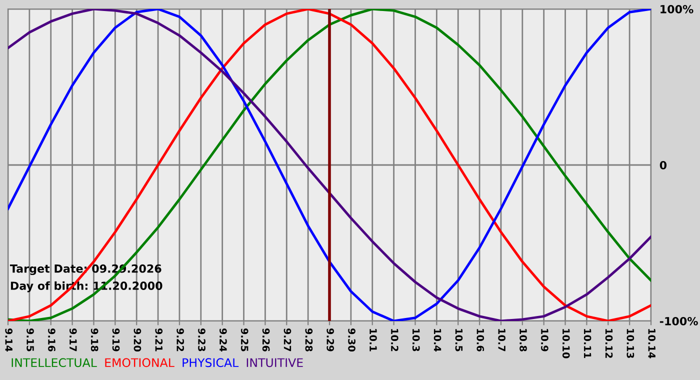 The image size is (700, 380). Describe the element at coordinates (244, 340) in the screenshot. I see `x-tick-label: 9.25` at that location.